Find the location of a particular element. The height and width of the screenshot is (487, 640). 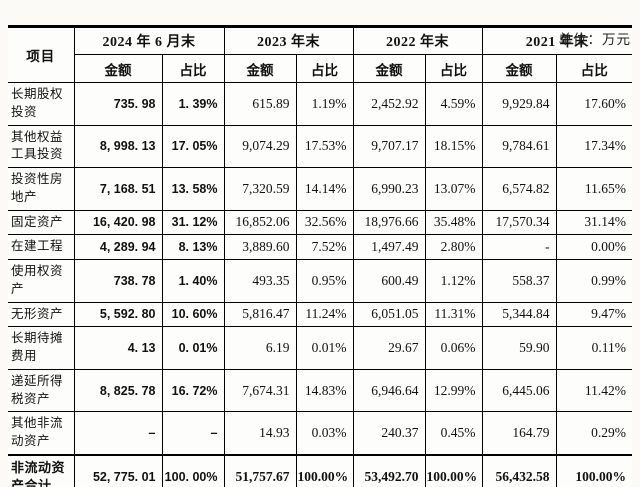

row-label: 非流动资产合计 is located at coordinates (41, 470).